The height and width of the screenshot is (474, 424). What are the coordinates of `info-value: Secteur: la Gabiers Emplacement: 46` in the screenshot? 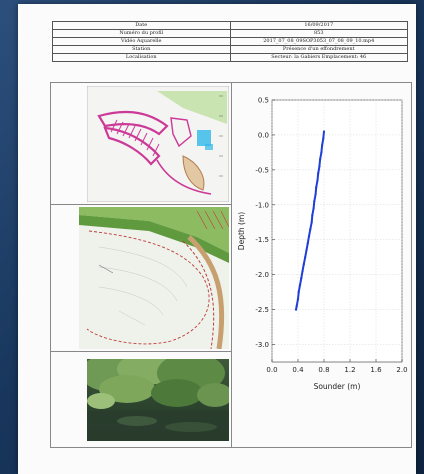 It's located at (318, 57).